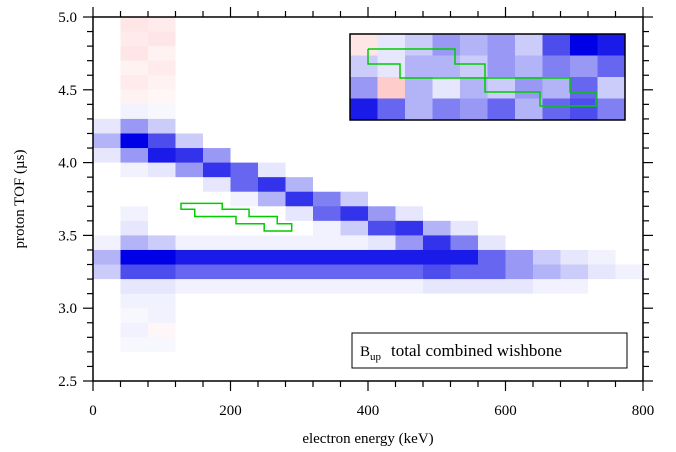 This screenshot has width=676, height=452. What do you see at coordinates (367, 439) in the screenshot?
I see `x-axis-label: electron energy (keV)` at bounding box center [367, 439].